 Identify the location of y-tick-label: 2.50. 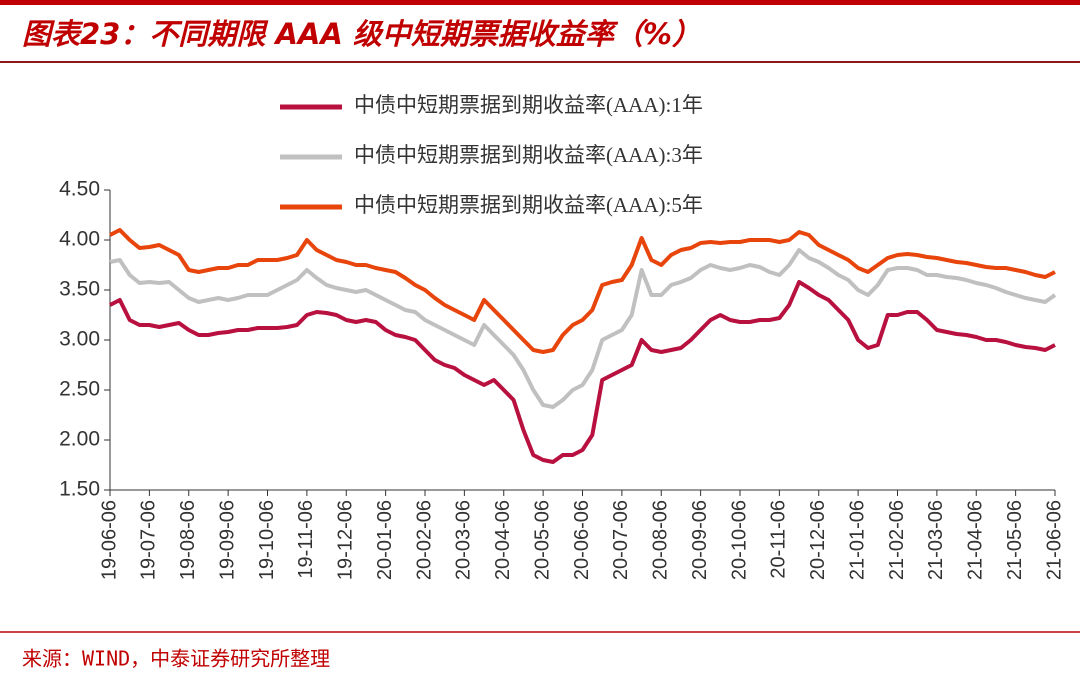
(79, 389).